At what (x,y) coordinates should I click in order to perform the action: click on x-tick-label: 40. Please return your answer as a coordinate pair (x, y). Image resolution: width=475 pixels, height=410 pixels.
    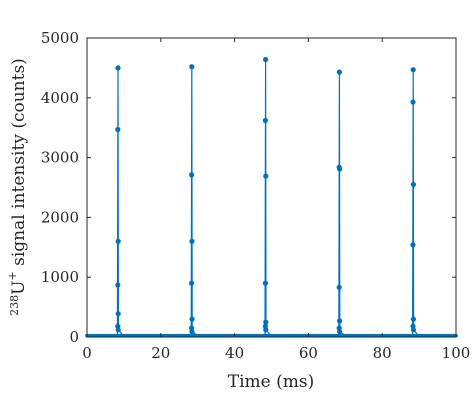
    Looking at the image, I should click on (234, 353).